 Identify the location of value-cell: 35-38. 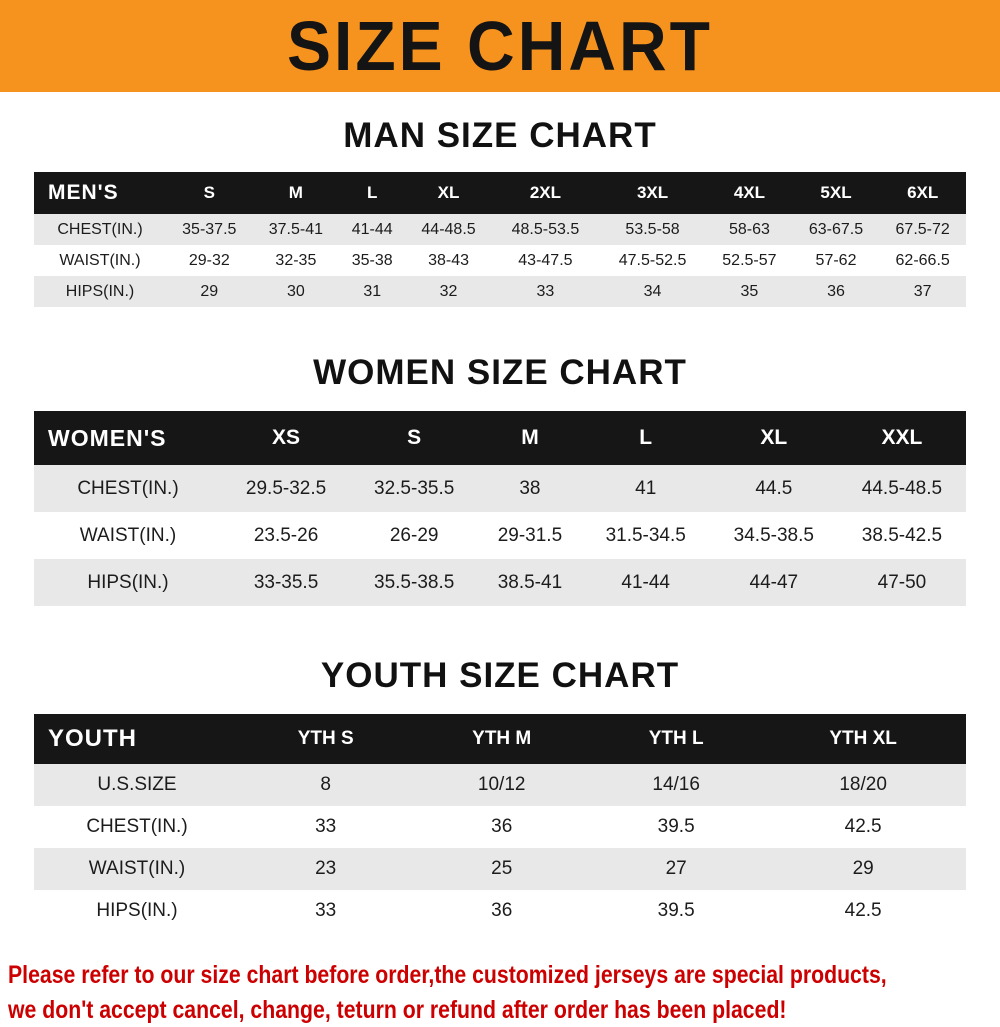
(372, 260).